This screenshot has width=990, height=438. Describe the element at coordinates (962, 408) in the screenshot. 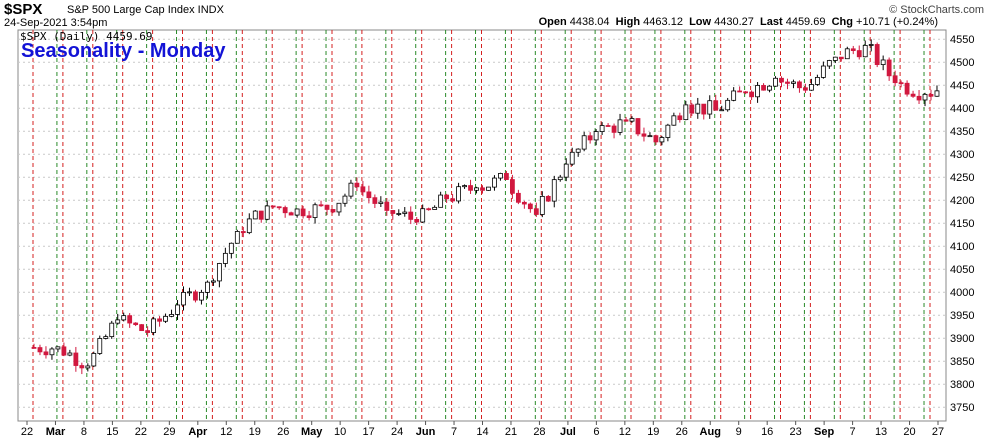

I see `y-tick-label: 3750` at that location.